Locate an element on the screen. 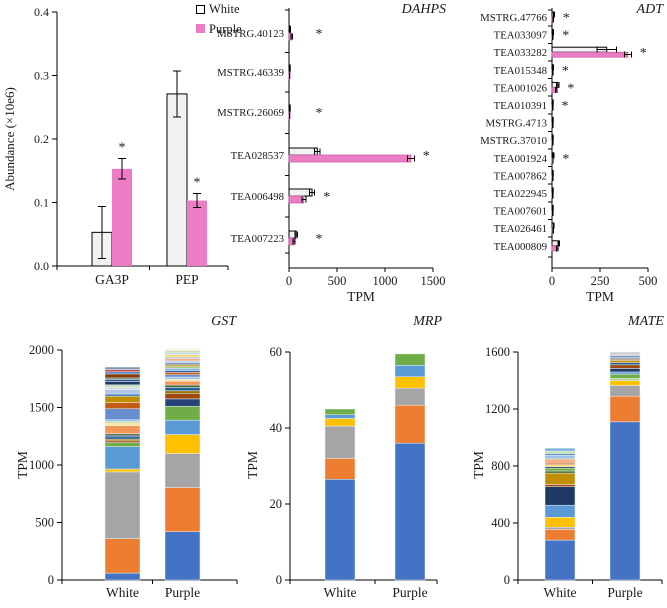 The image size is (667, 608). y-axis-title: Abundance (×10e6) is located at coordinates (9, 139).